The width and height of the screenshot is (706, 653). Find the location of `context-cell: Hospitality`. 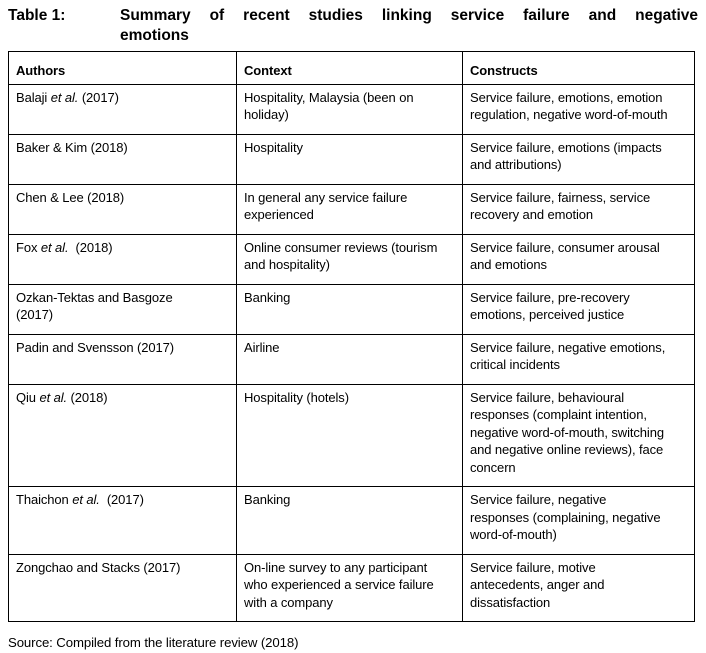

context-cell: Hospitality is located at coordinates (349, 159).